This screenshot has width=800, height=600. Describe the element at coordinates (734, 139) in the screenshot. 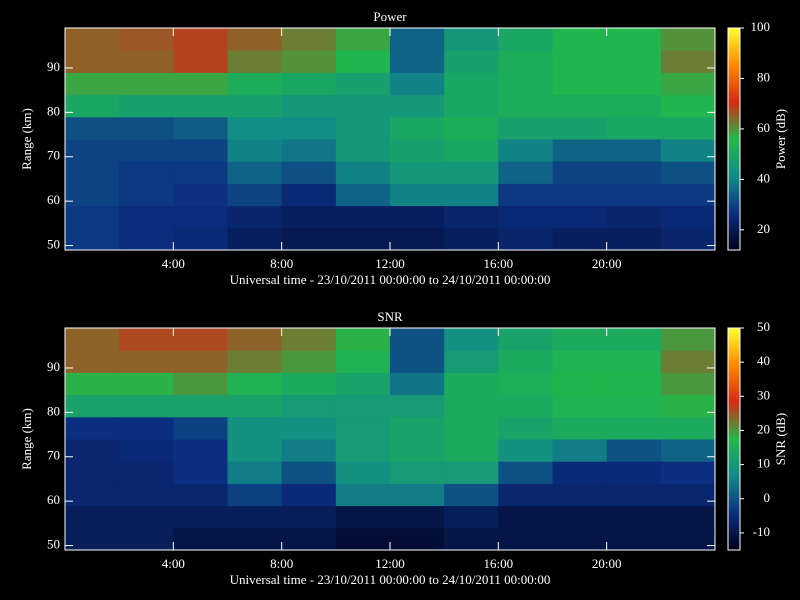

I see `colorbar` at that location.